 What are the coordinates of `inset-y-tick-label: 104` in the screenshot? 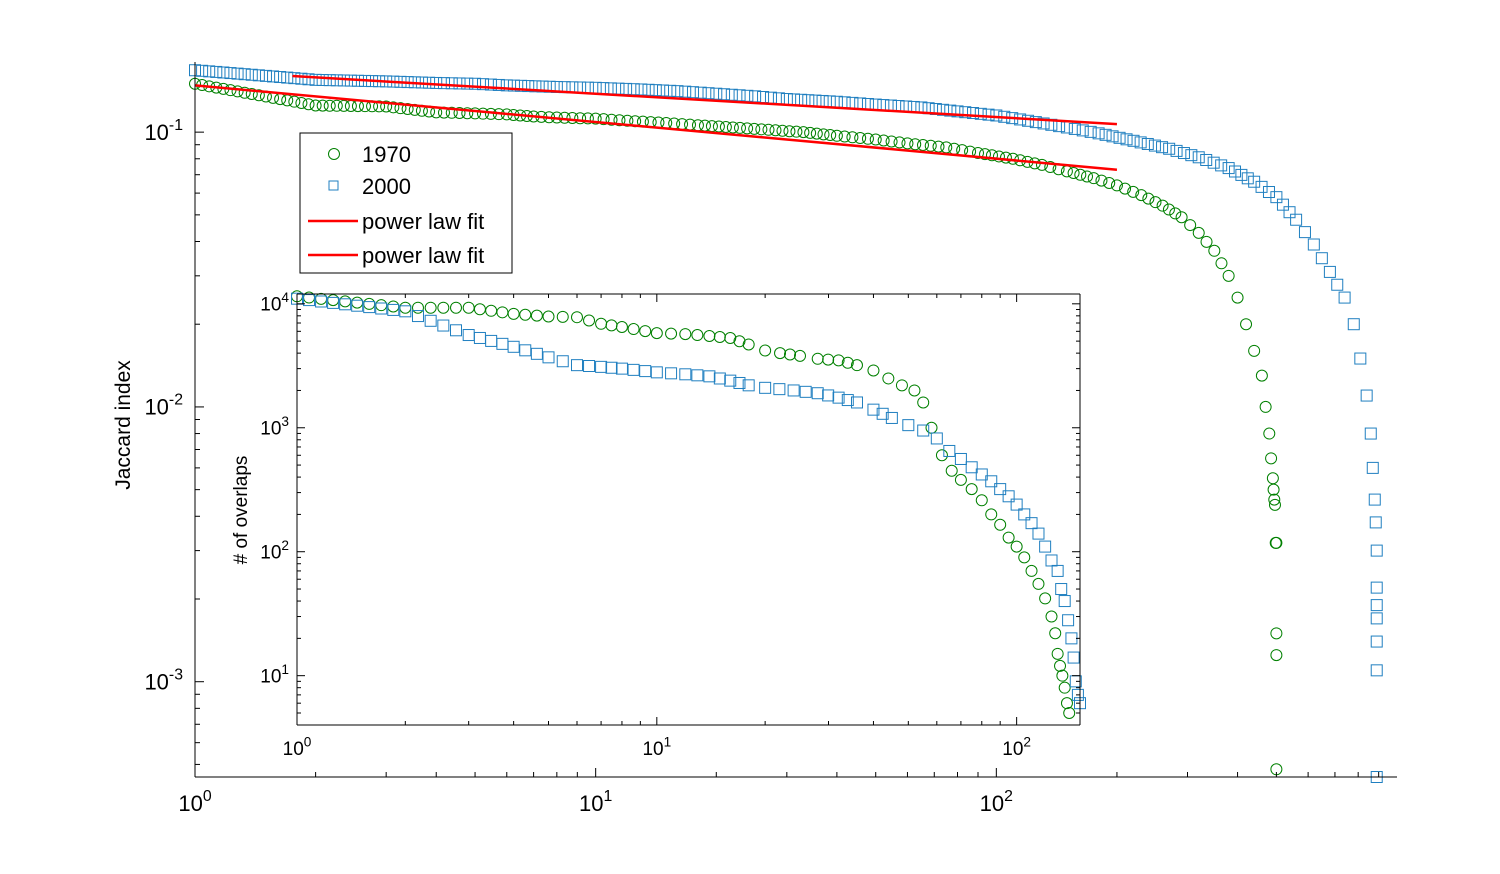 It's located at (274, 303).